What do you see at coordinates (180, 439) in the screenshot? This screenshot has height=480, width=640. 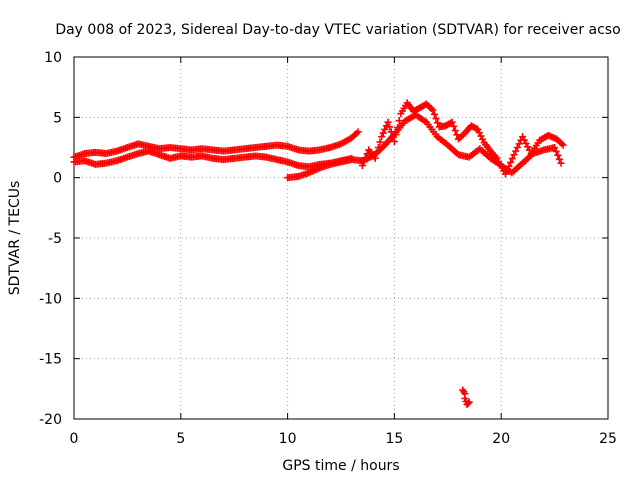 I see `x-tick-label: 5` at bounding box center [180, 439].